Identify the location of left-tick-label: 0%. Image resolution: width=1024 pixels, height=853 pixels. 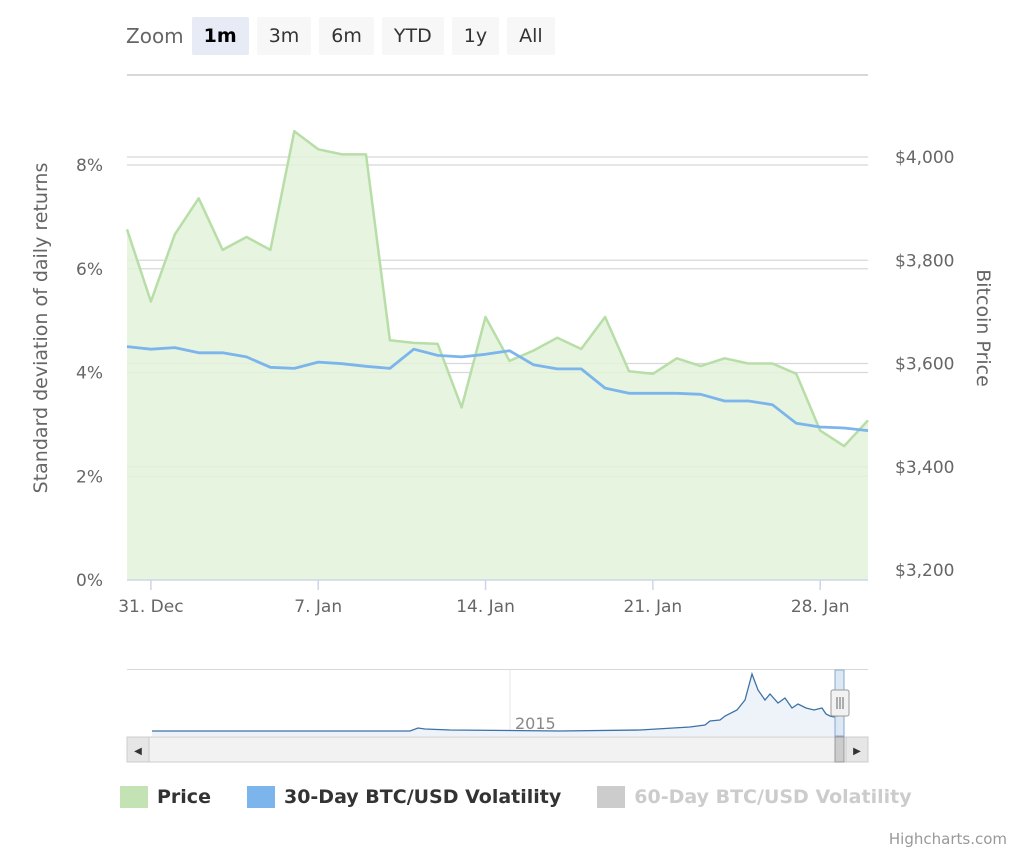
(89, 581).